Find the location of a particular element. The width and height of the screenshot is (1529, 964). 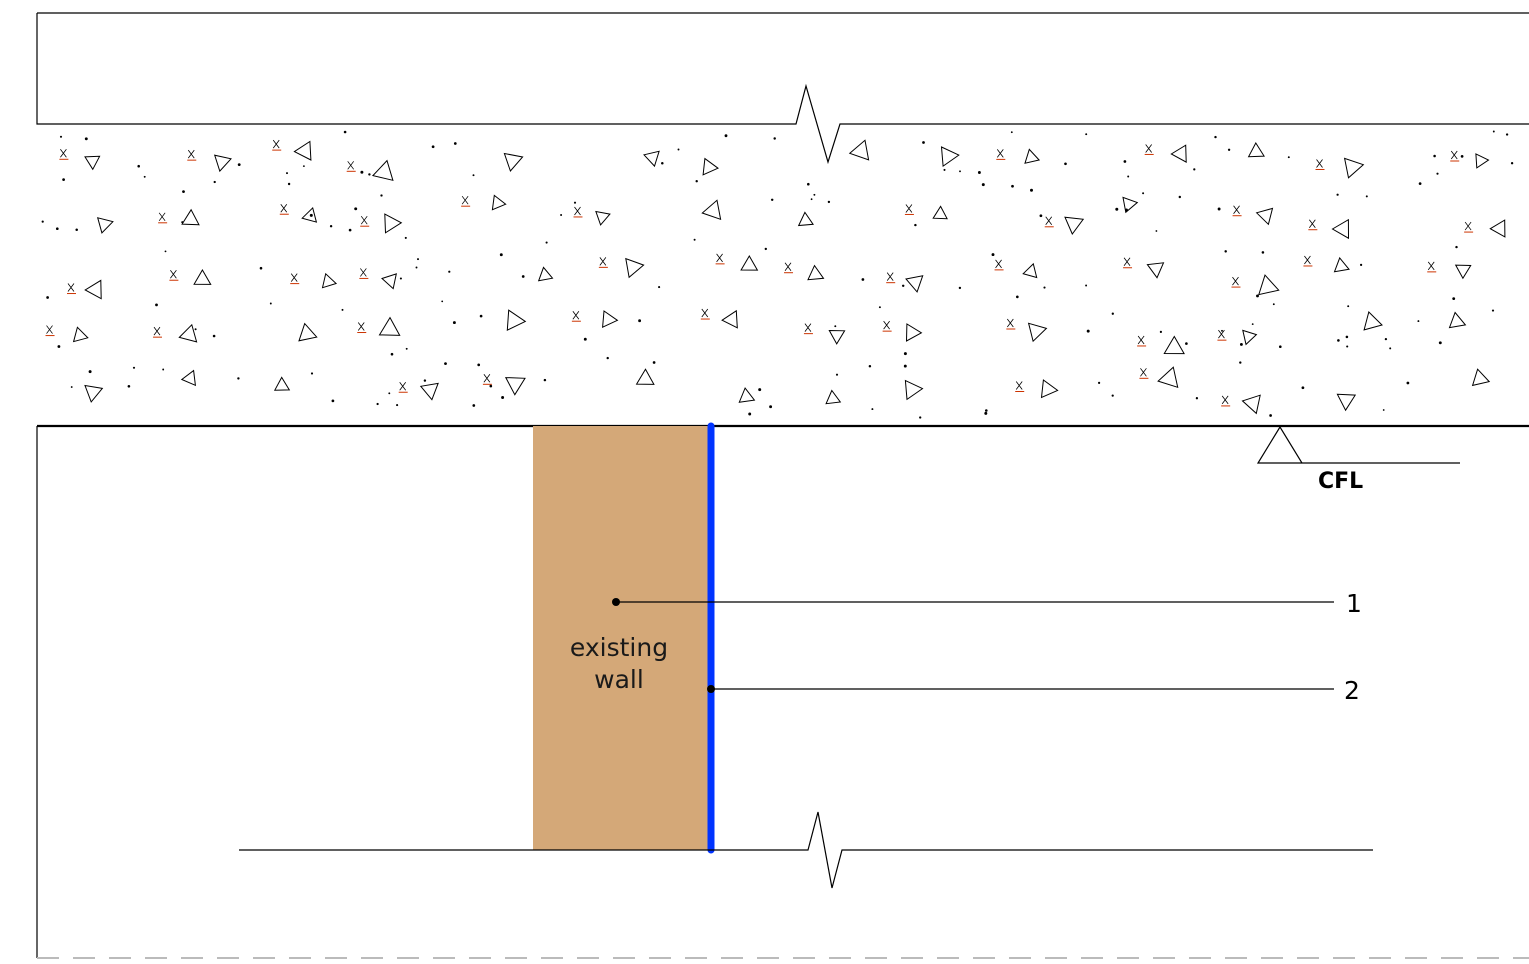

floor-break-line is located at coordinates (806, 850).